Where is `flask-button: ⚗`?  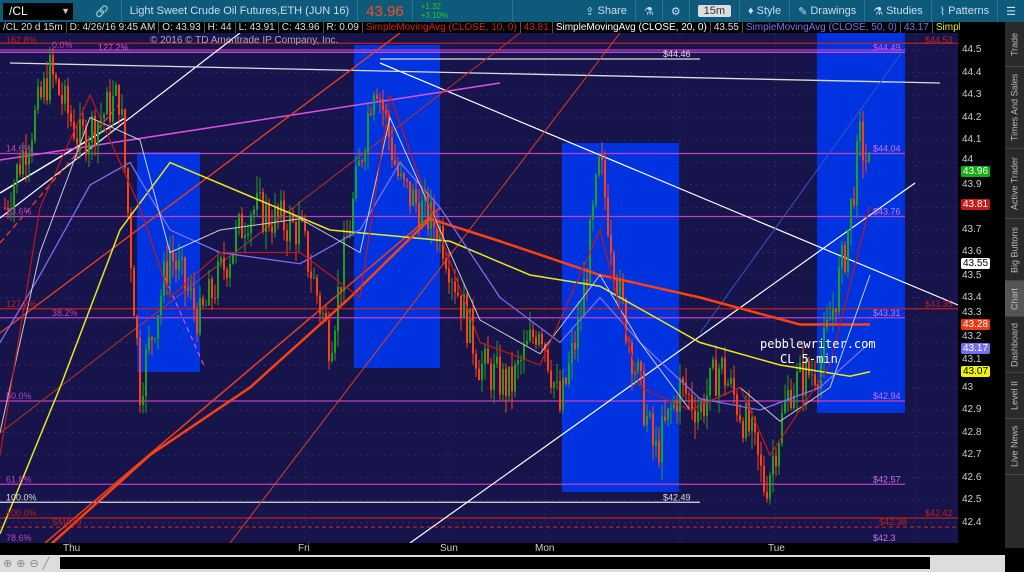
flask-button: ⚗ is located at coordinates (649, 11).